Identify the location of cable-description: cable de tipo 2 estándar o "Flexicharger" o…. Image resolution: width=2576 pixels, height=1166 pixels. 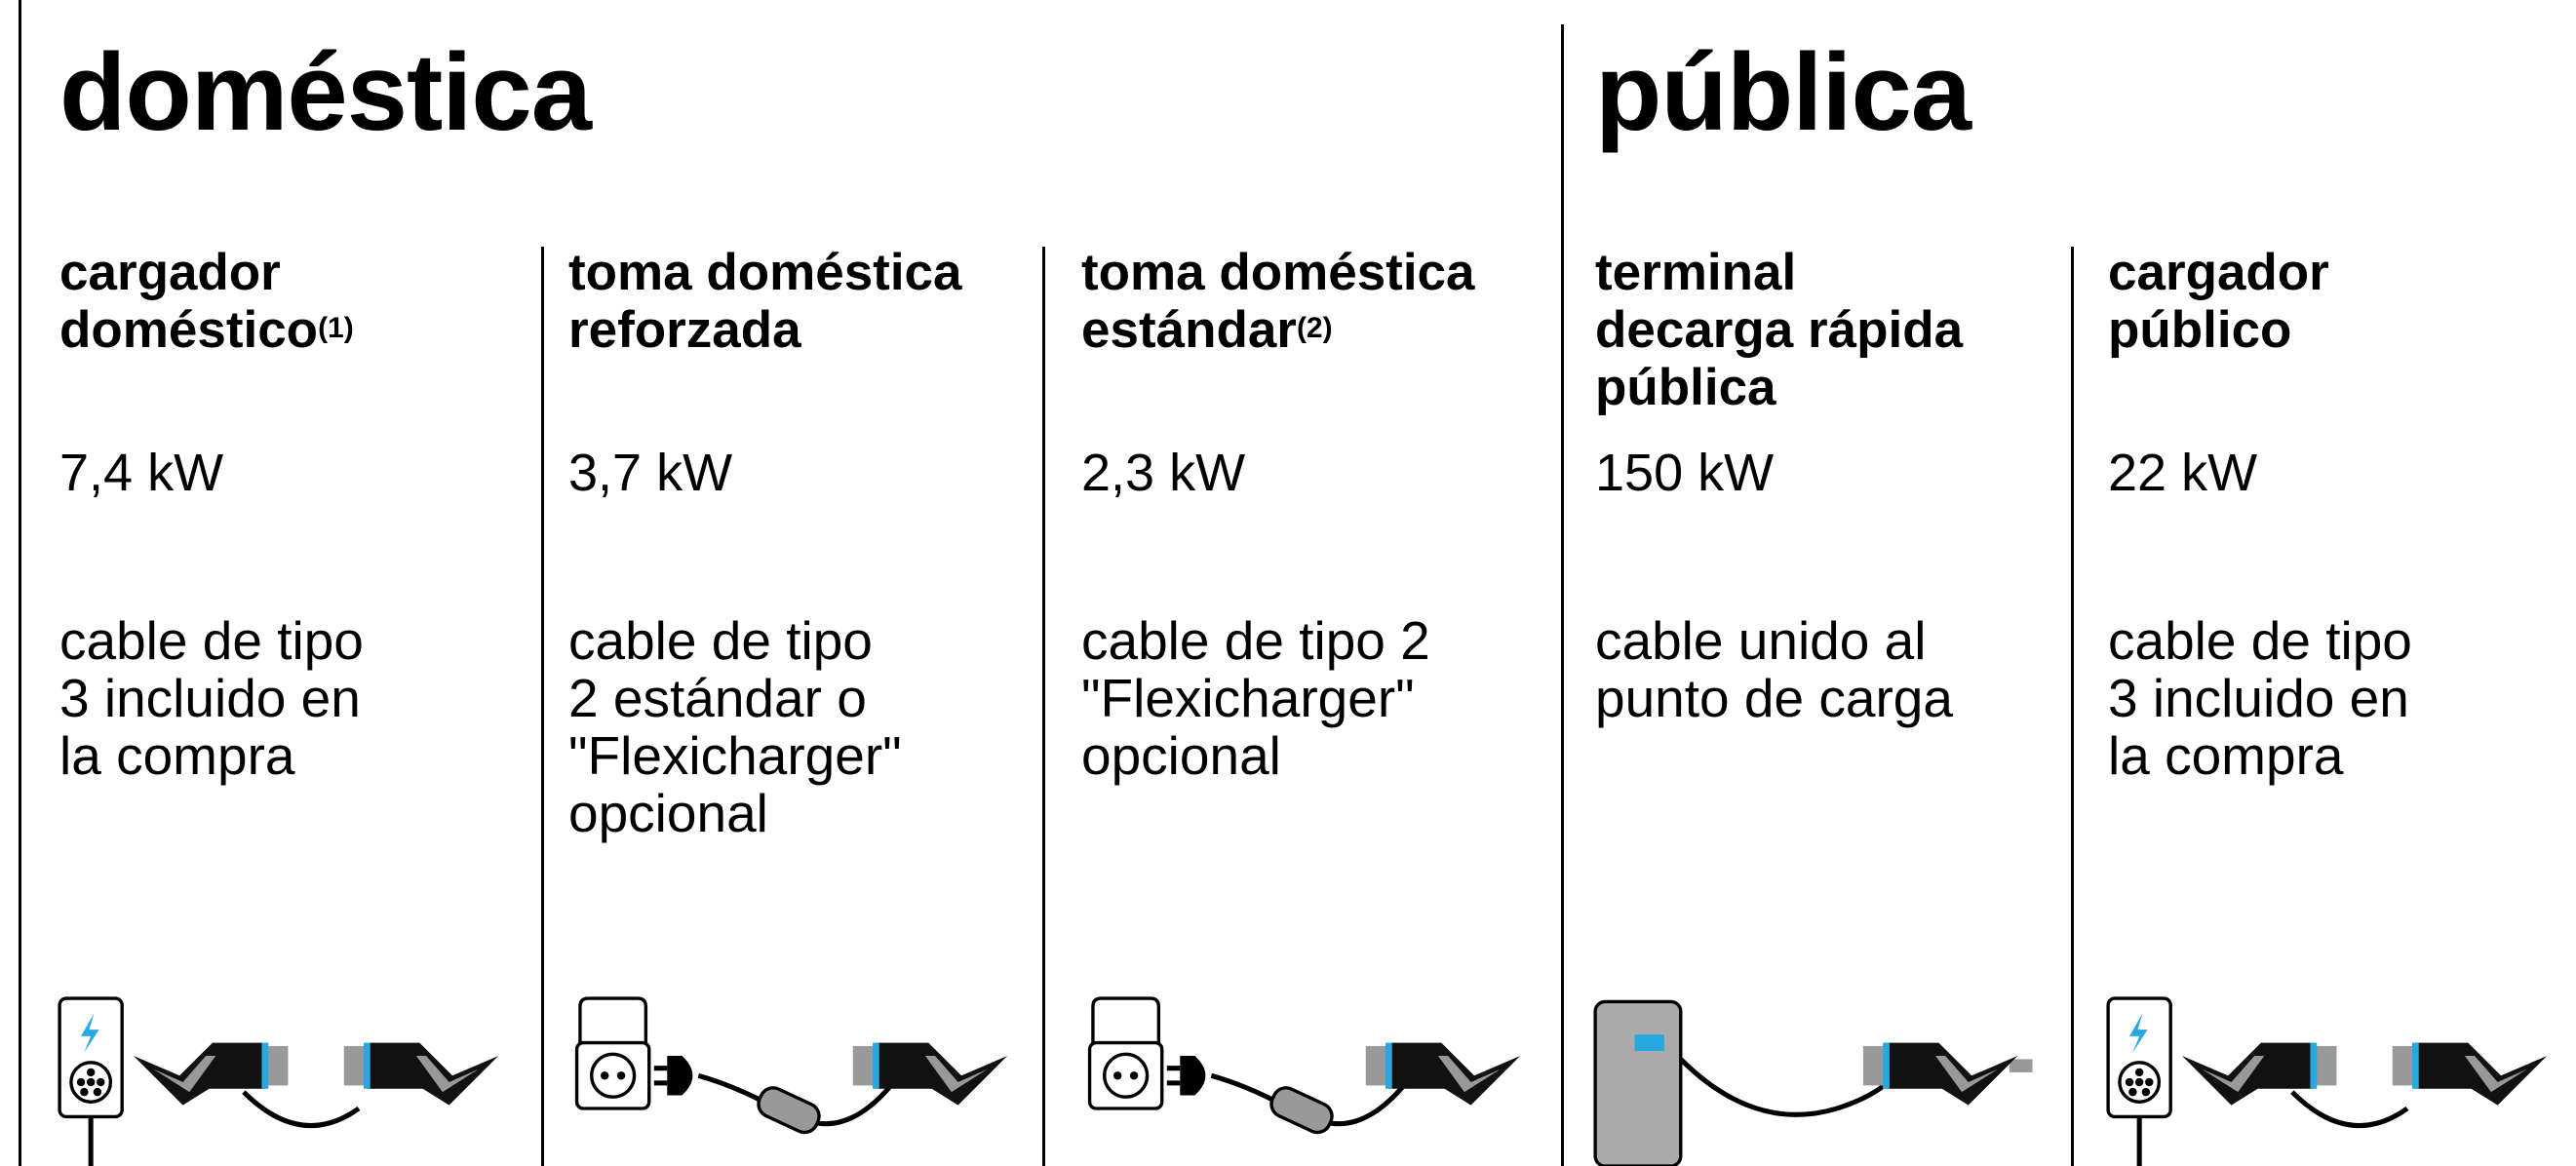
(735, 727).